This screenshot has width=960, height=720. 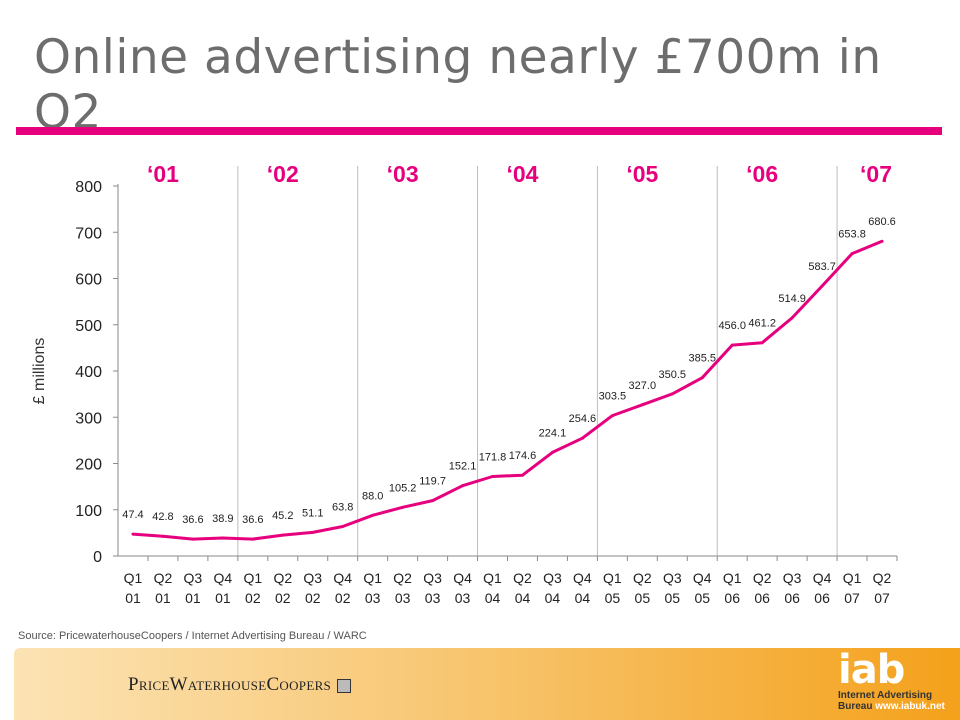 What do you see at coordinates (403, 488) in the screenshot?
I see `data-label: 105.2` at bounding box center [403, 488].